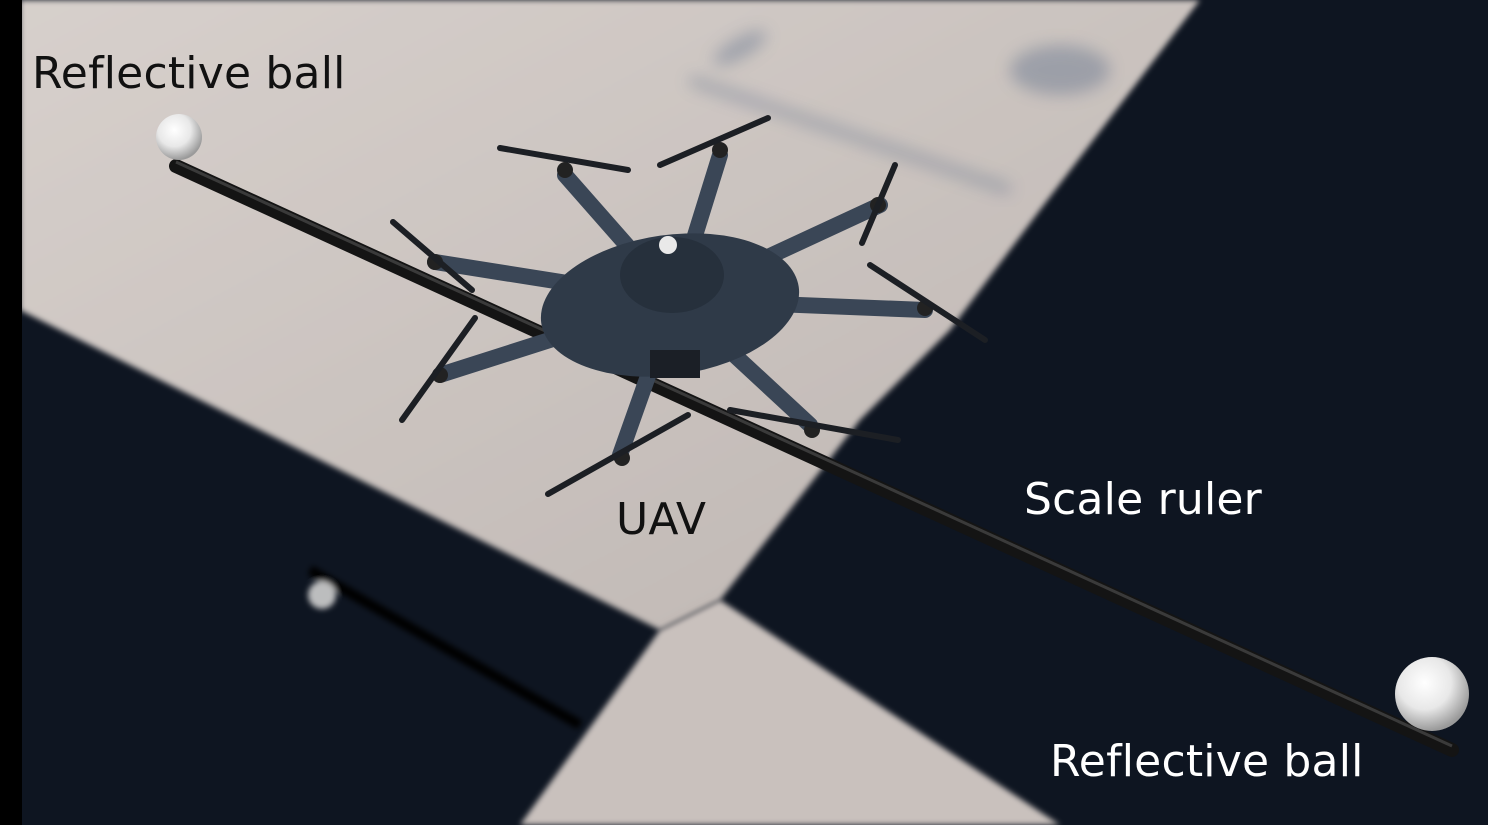 This screenshot has width=1488, height=825. Describe the element at coordinates (1143, 499) in the screenshot. I see `label-scale-ruler: Scale ruler` at that location.